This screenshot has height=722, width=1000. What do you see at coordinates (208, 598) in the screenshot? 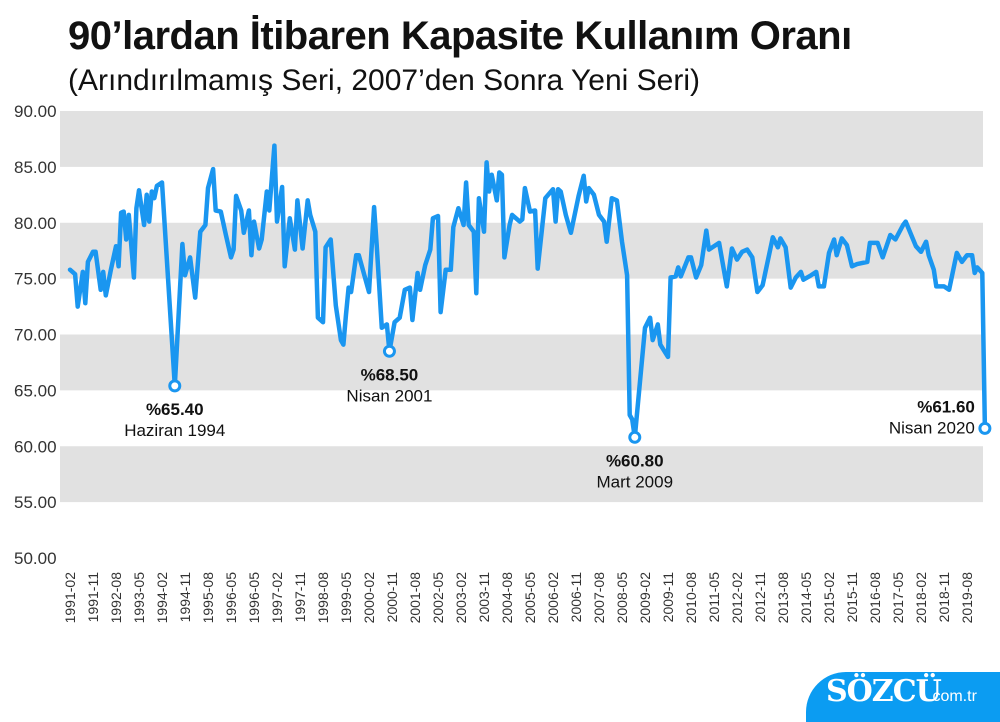
I see `x-tick-label: 1995-08` at bounding box center [208, 598].